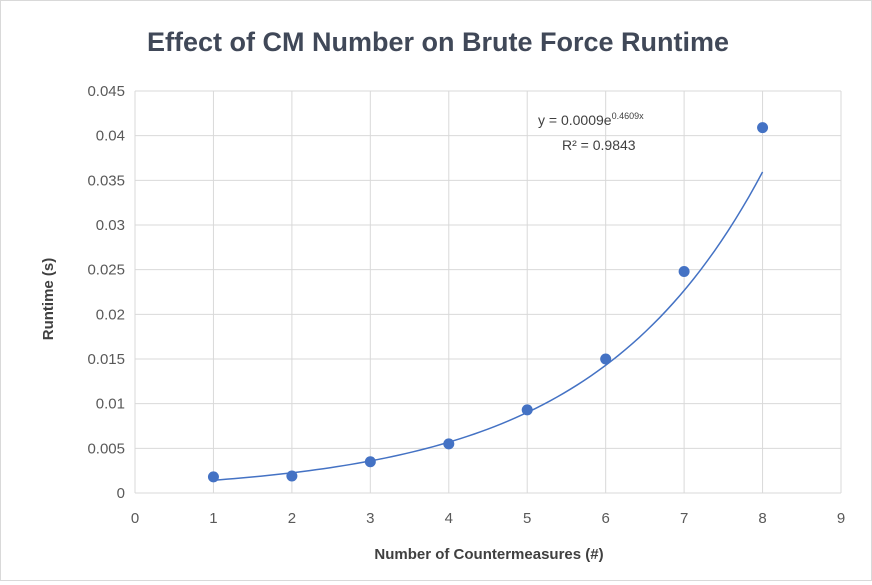 Image resolution: width=872 pixels, height=585 pixels. Describe the element at coordinates (605, 518) in the screenshot. I see `x-tick-label: 6` at that location.